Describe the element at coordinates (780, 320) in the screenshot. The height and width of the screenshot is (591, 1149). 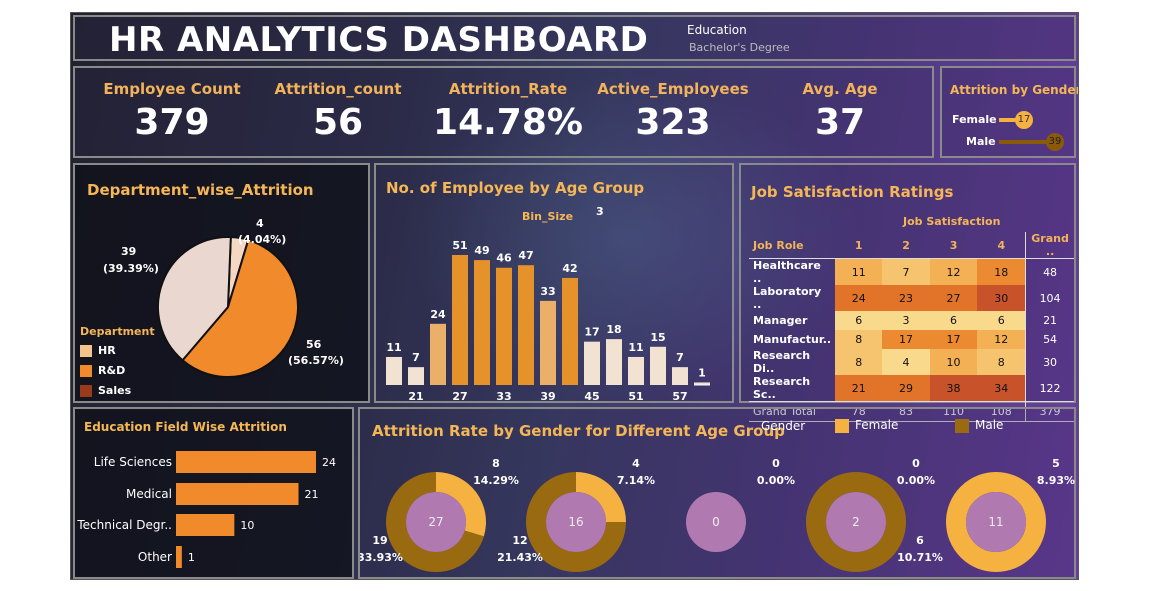
I see `table-role-cell: Manager` at that location.